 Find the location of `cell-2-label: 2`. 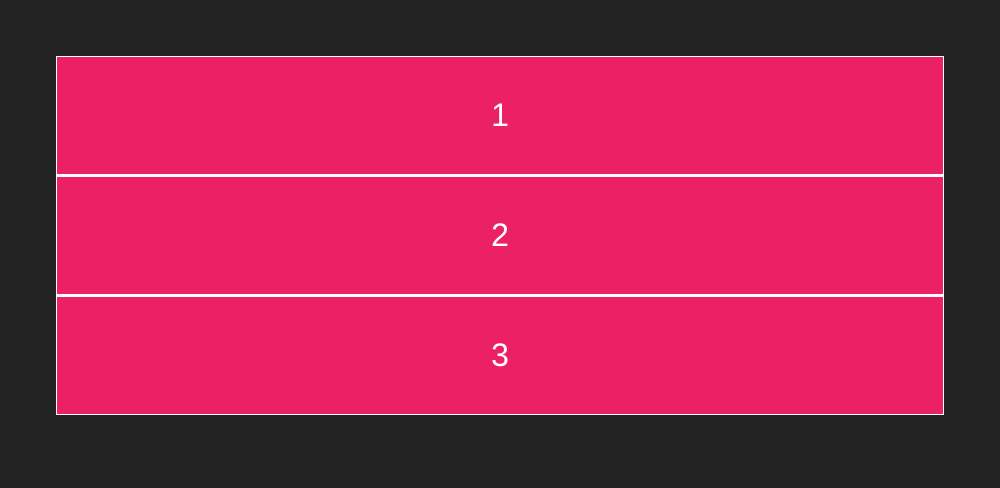

cell-2-label: 2 is located at coordinates (500, 235).